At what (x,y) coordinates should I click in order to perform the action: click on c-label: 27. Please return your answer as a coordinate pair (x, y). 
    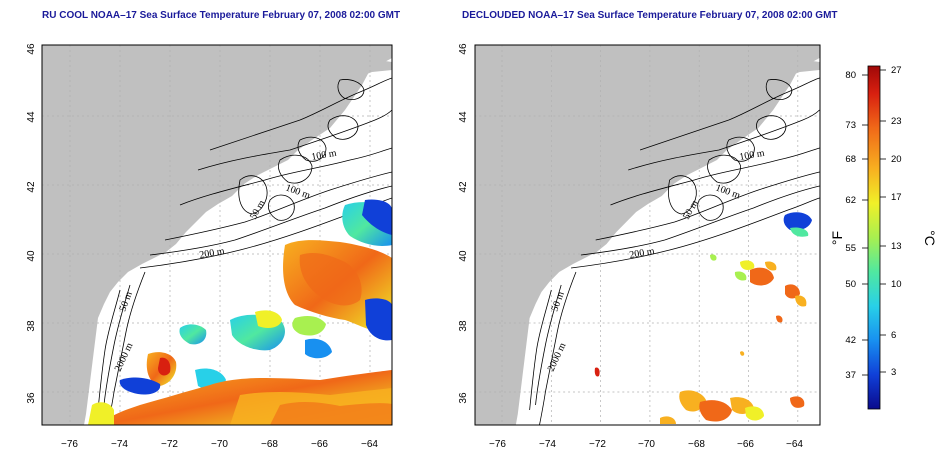
    Looking at the image, I should click on (896, 70).